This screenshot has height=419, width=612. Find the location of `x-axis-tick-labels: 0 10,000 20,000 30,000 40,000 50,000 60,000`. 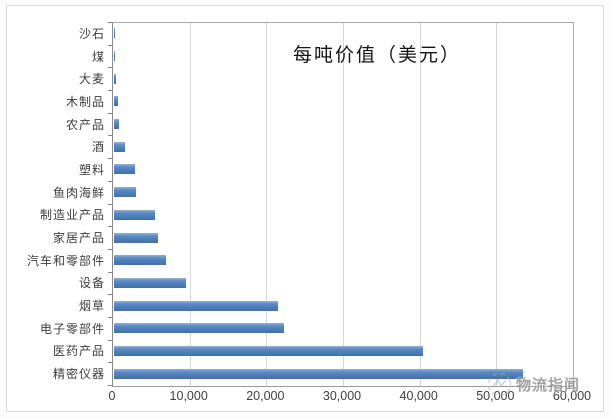

x-axis-tick-labels: 0 10,000 20,000 30,000 40,000 50,000 60,000 is located at coordinates (350, 398).